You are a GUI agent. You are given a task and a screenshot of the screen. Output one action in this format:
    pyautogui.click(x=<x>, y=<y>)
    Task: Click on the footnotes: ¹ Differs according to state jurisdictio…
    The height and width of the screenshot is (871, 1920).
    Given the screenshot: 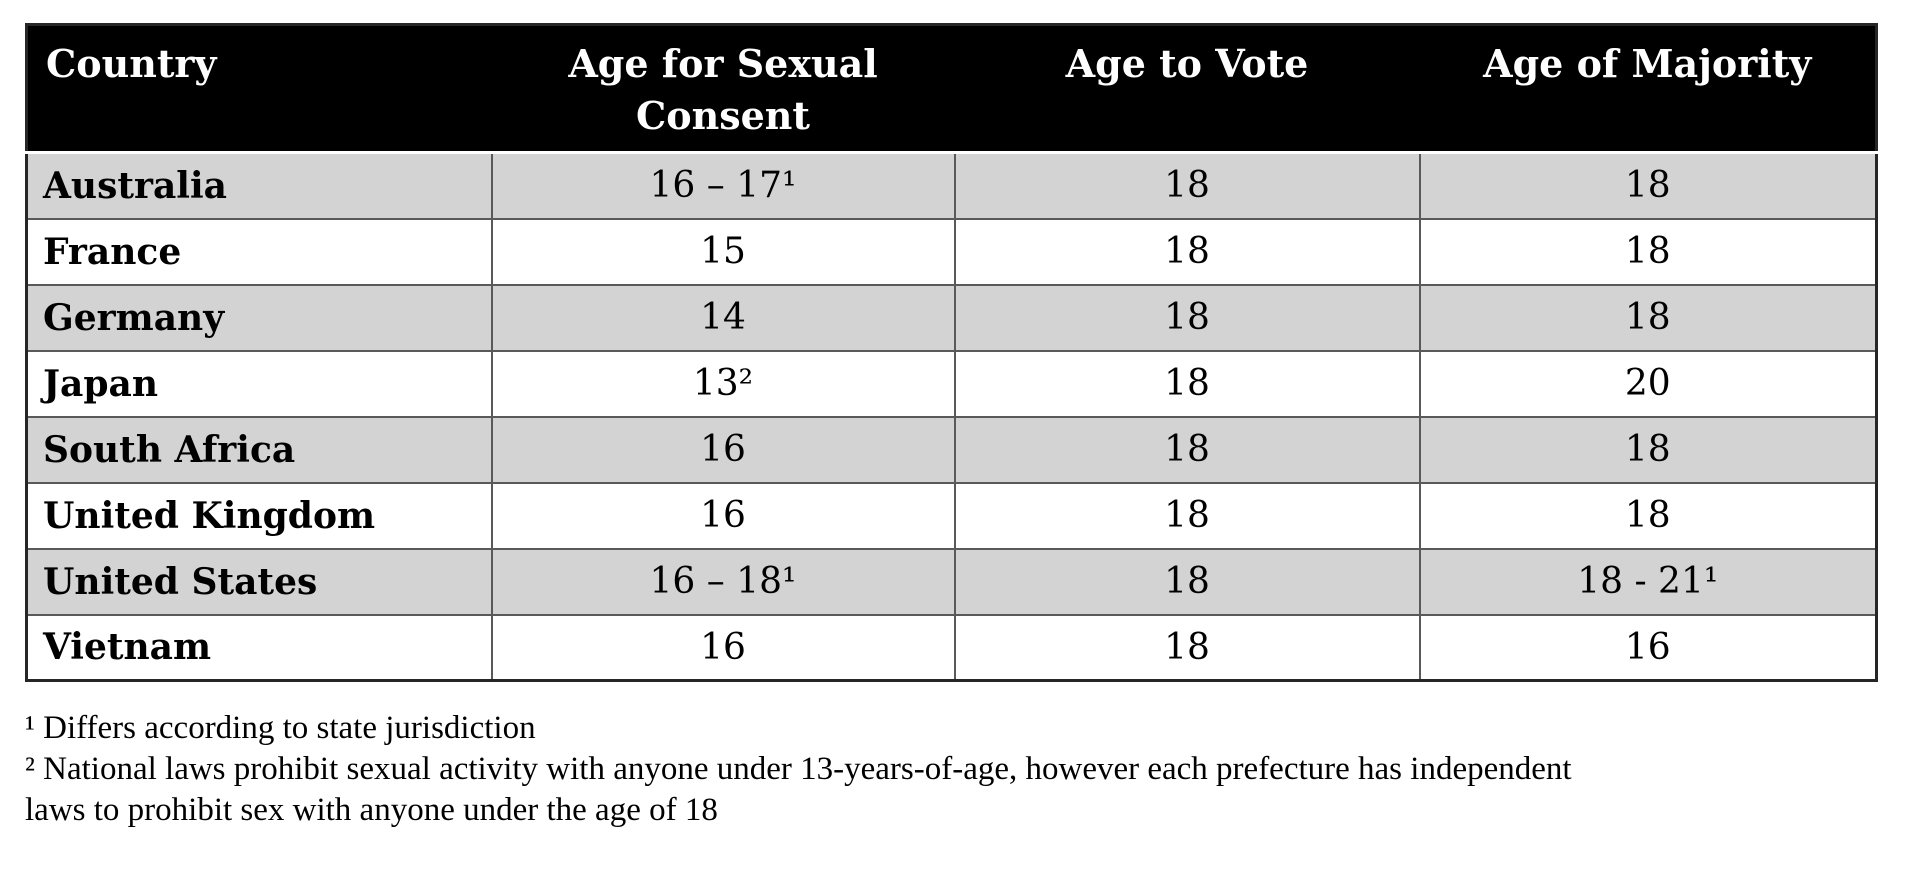 What is the action you would take?
    pyautogui.click(x=965, y=769)
    